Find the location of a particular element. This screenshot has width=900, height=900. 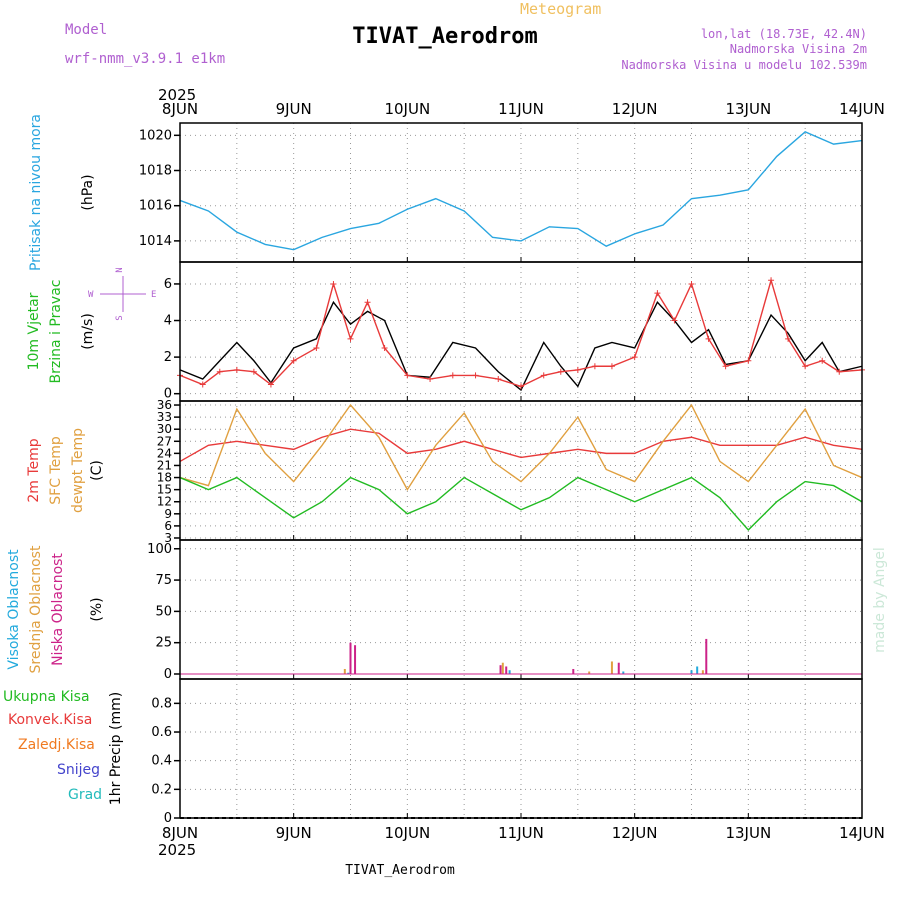

meteogram-label: Meteogram is located at coordinates (560, 9).